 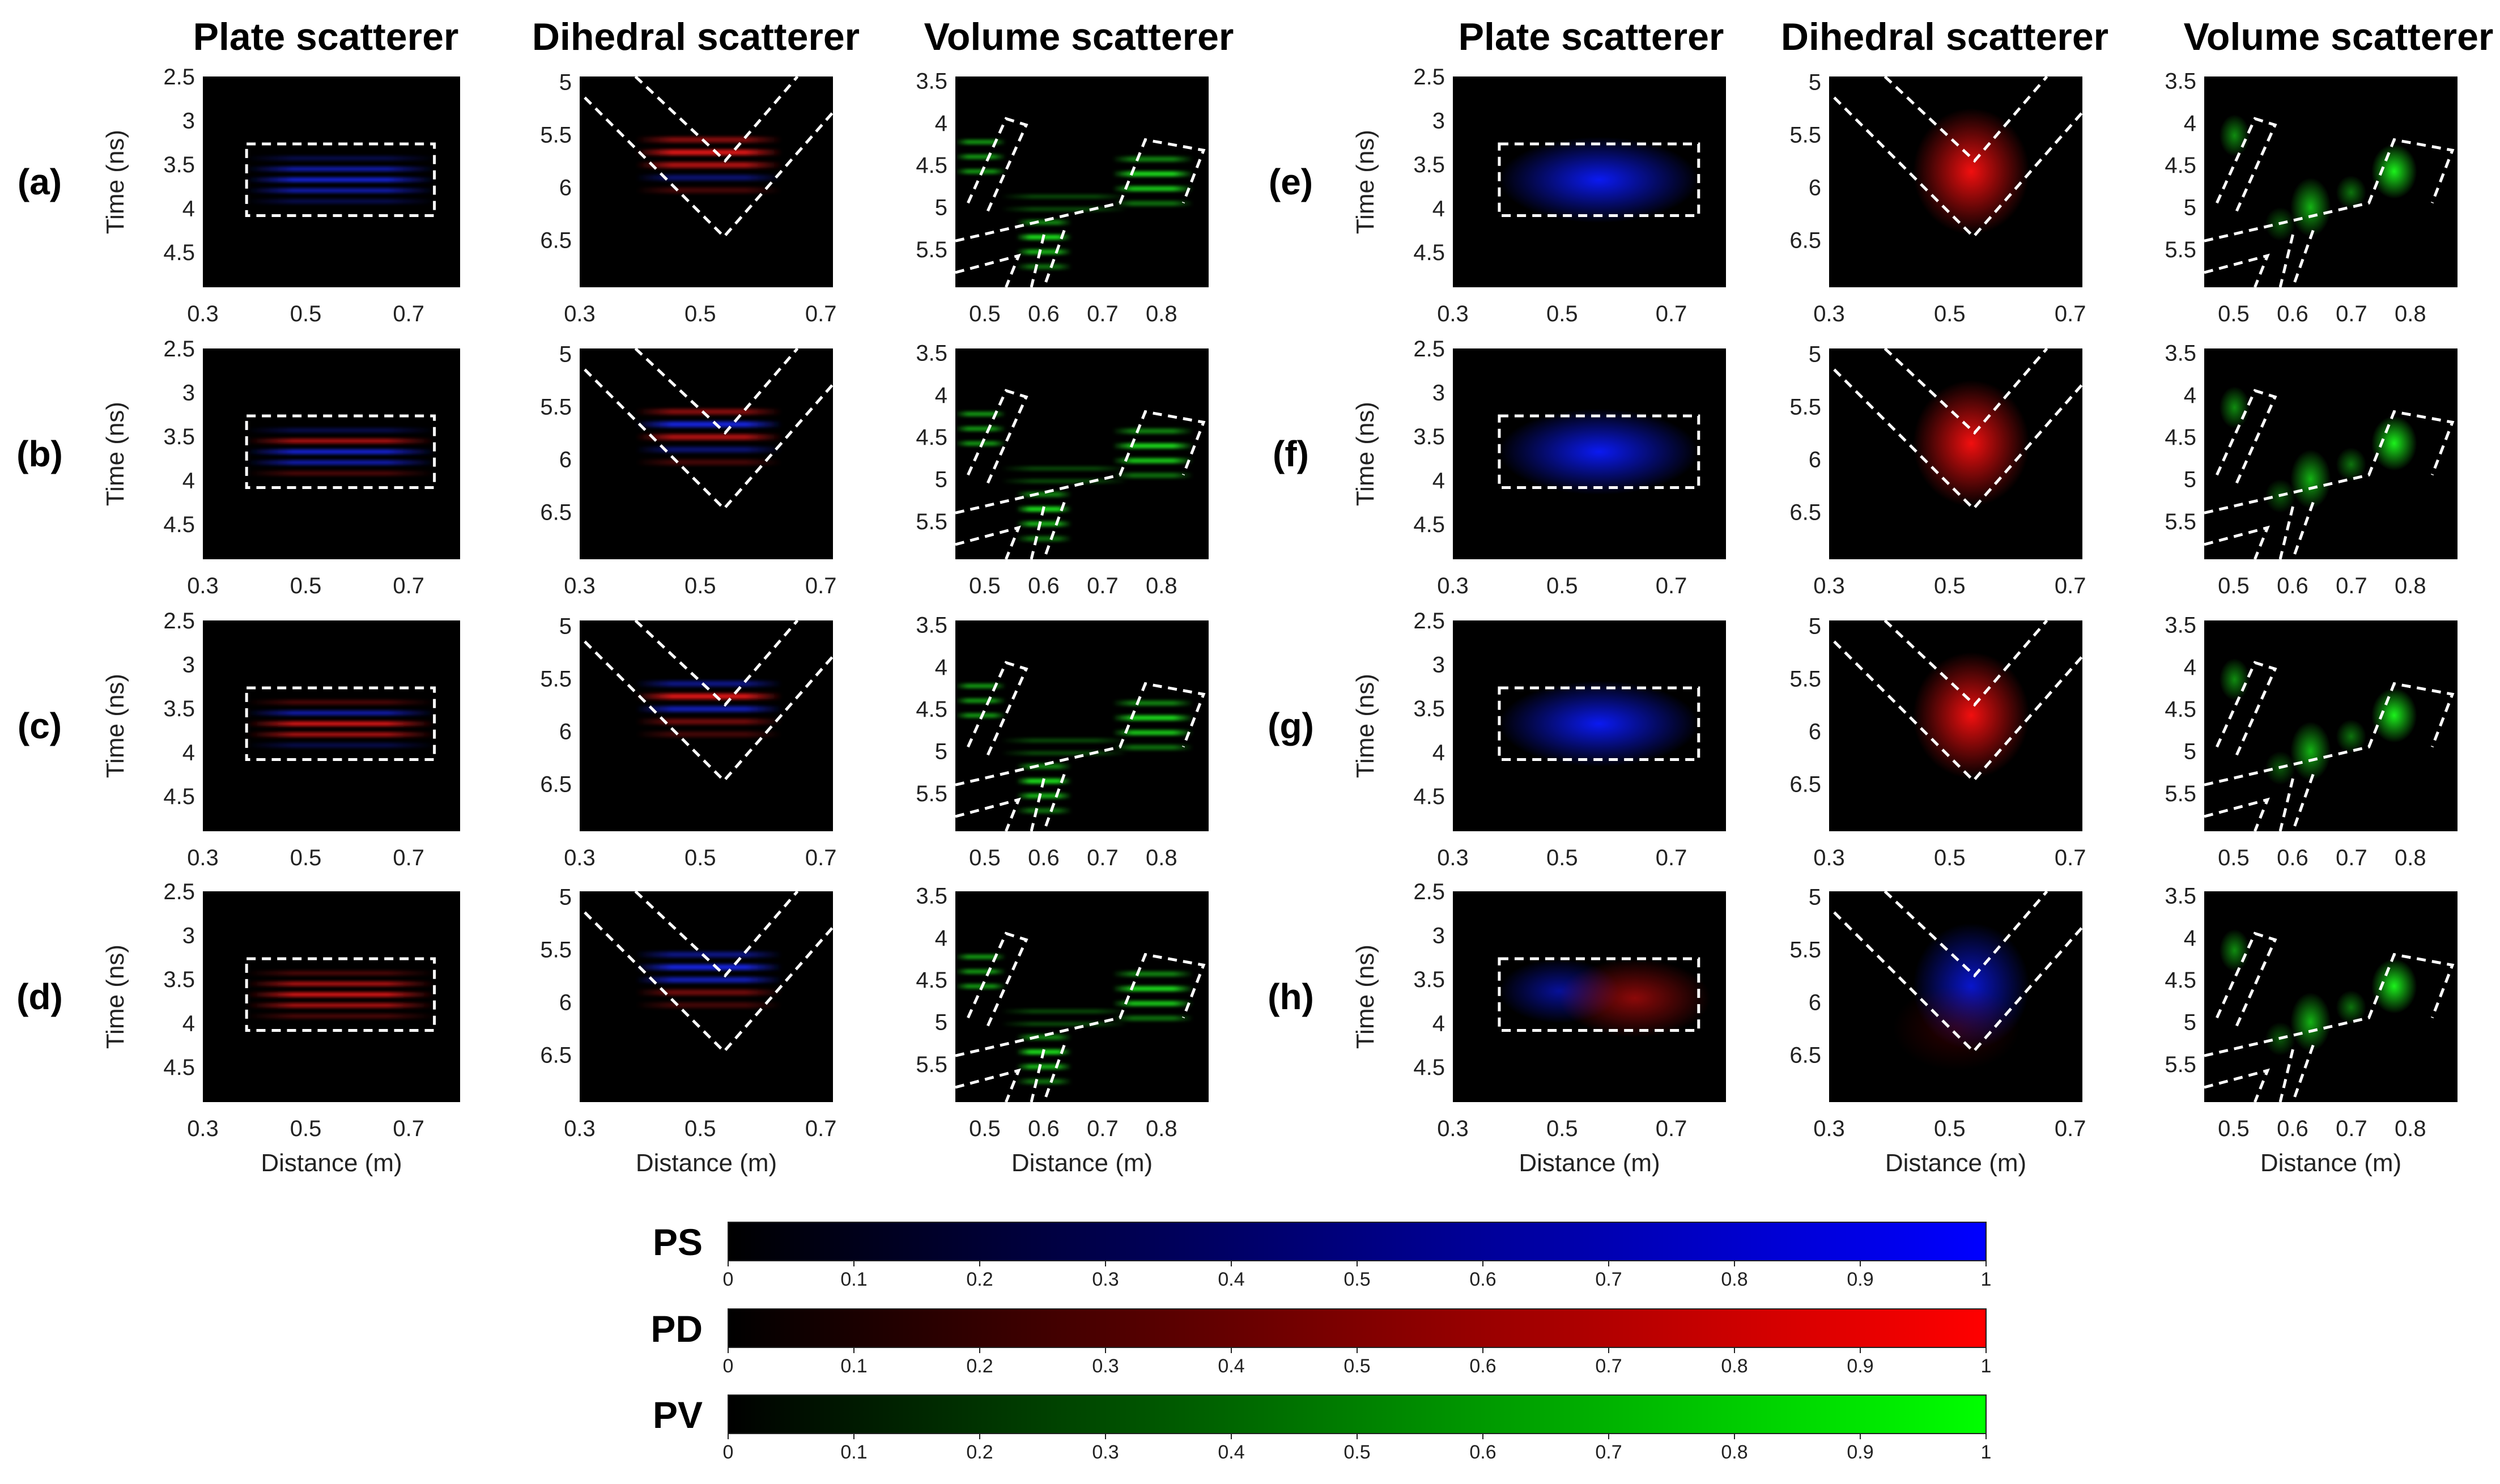 I want to click on x-axis-label: Distance (m), so click(x=1082, y=1163).